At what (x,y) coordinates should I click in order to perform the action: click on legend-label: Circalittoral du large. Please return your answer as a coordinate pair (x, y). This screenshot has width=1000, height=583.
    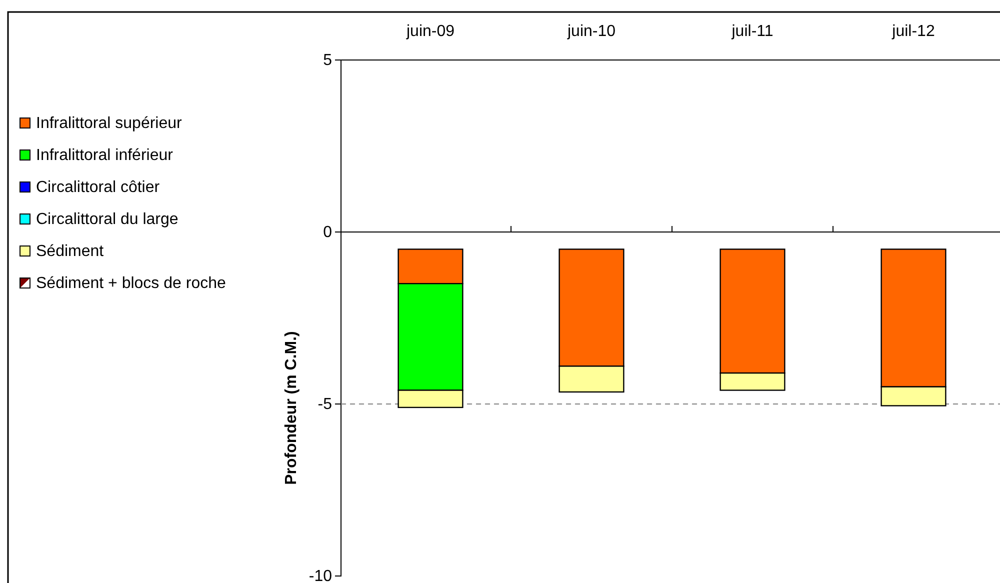
    Looking at the image, I should click on (107, 219).